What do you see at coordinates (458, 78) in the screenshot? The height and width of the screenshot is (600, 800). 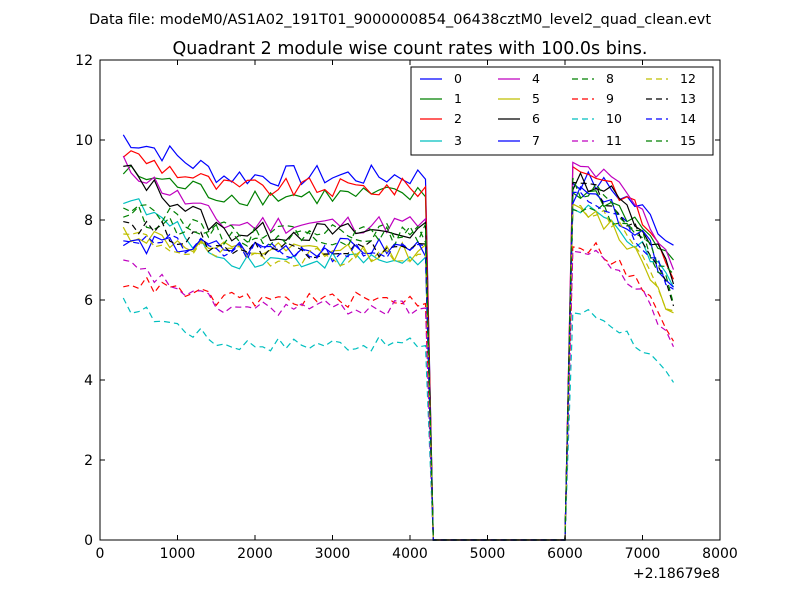 I see `legend-label-0: 0` at bounding box center [458, 78].